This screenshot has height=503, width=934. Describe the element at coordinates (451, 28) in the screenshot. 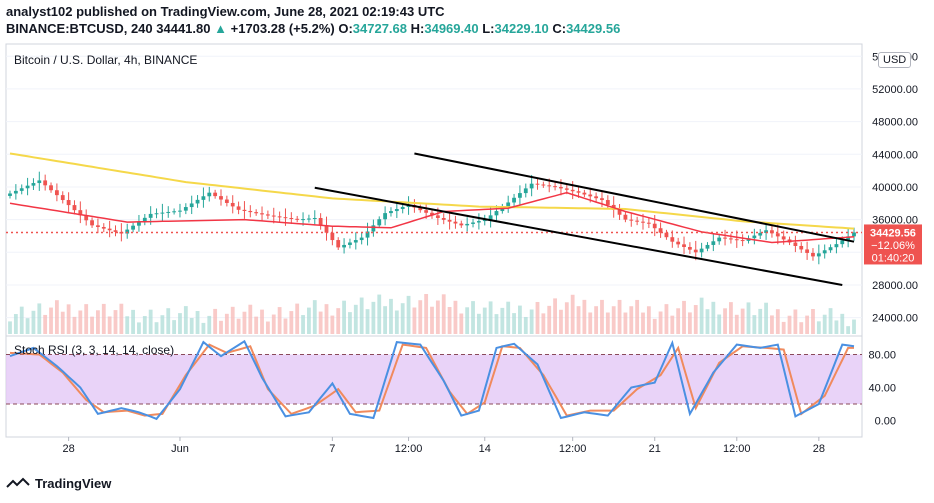

I see `high-value: 34969.40` at that location.